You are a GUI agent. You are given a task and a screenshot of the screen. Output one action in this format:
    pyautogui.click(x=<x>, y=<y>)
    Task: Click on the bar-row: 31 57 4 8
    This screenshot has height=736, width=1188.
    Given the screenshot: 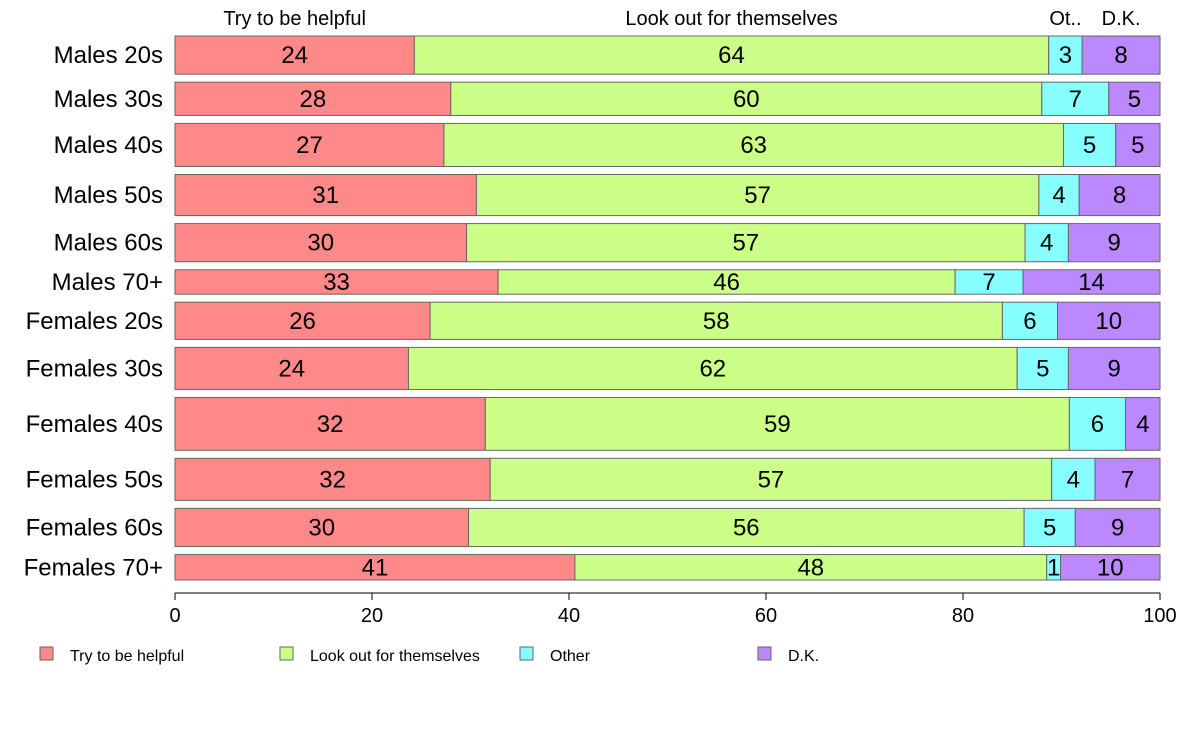 What is the action you would take?
    pyautogui.click(x=667, y=195)
    